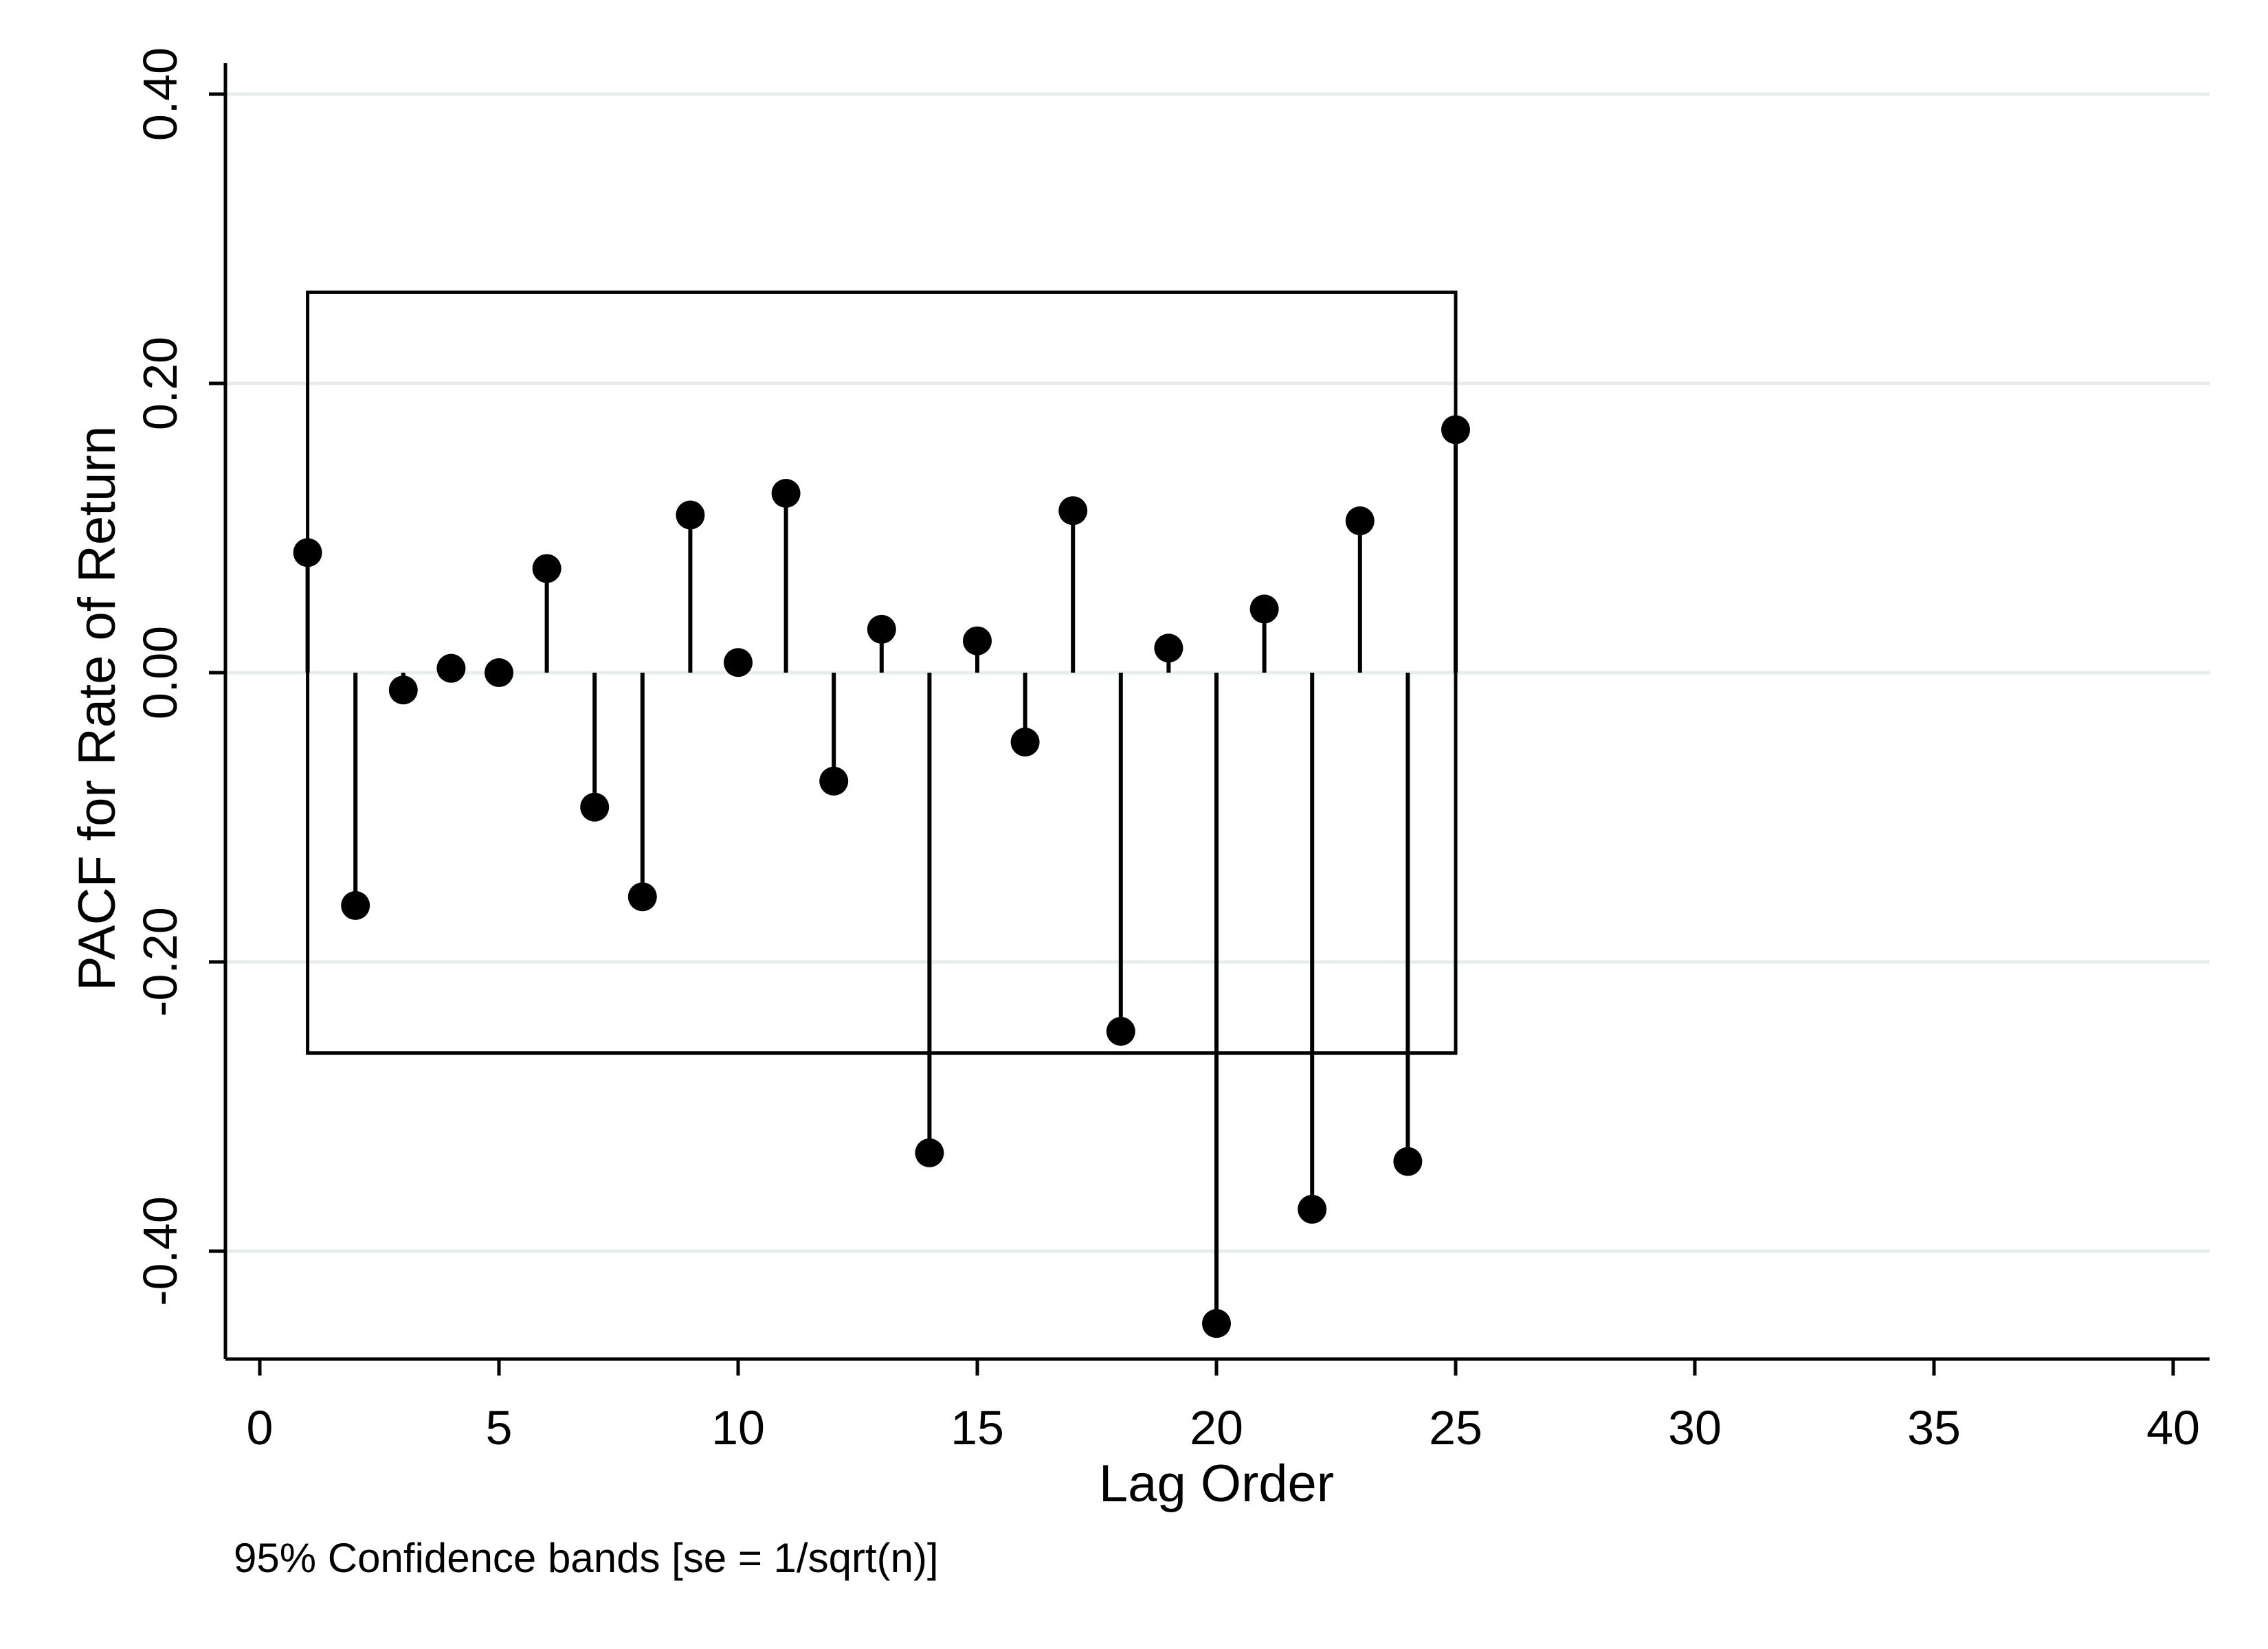  Describe the element at coordinates (977, 1428) in the screenshot. I see `x-tick-label-3: 15` at that location.